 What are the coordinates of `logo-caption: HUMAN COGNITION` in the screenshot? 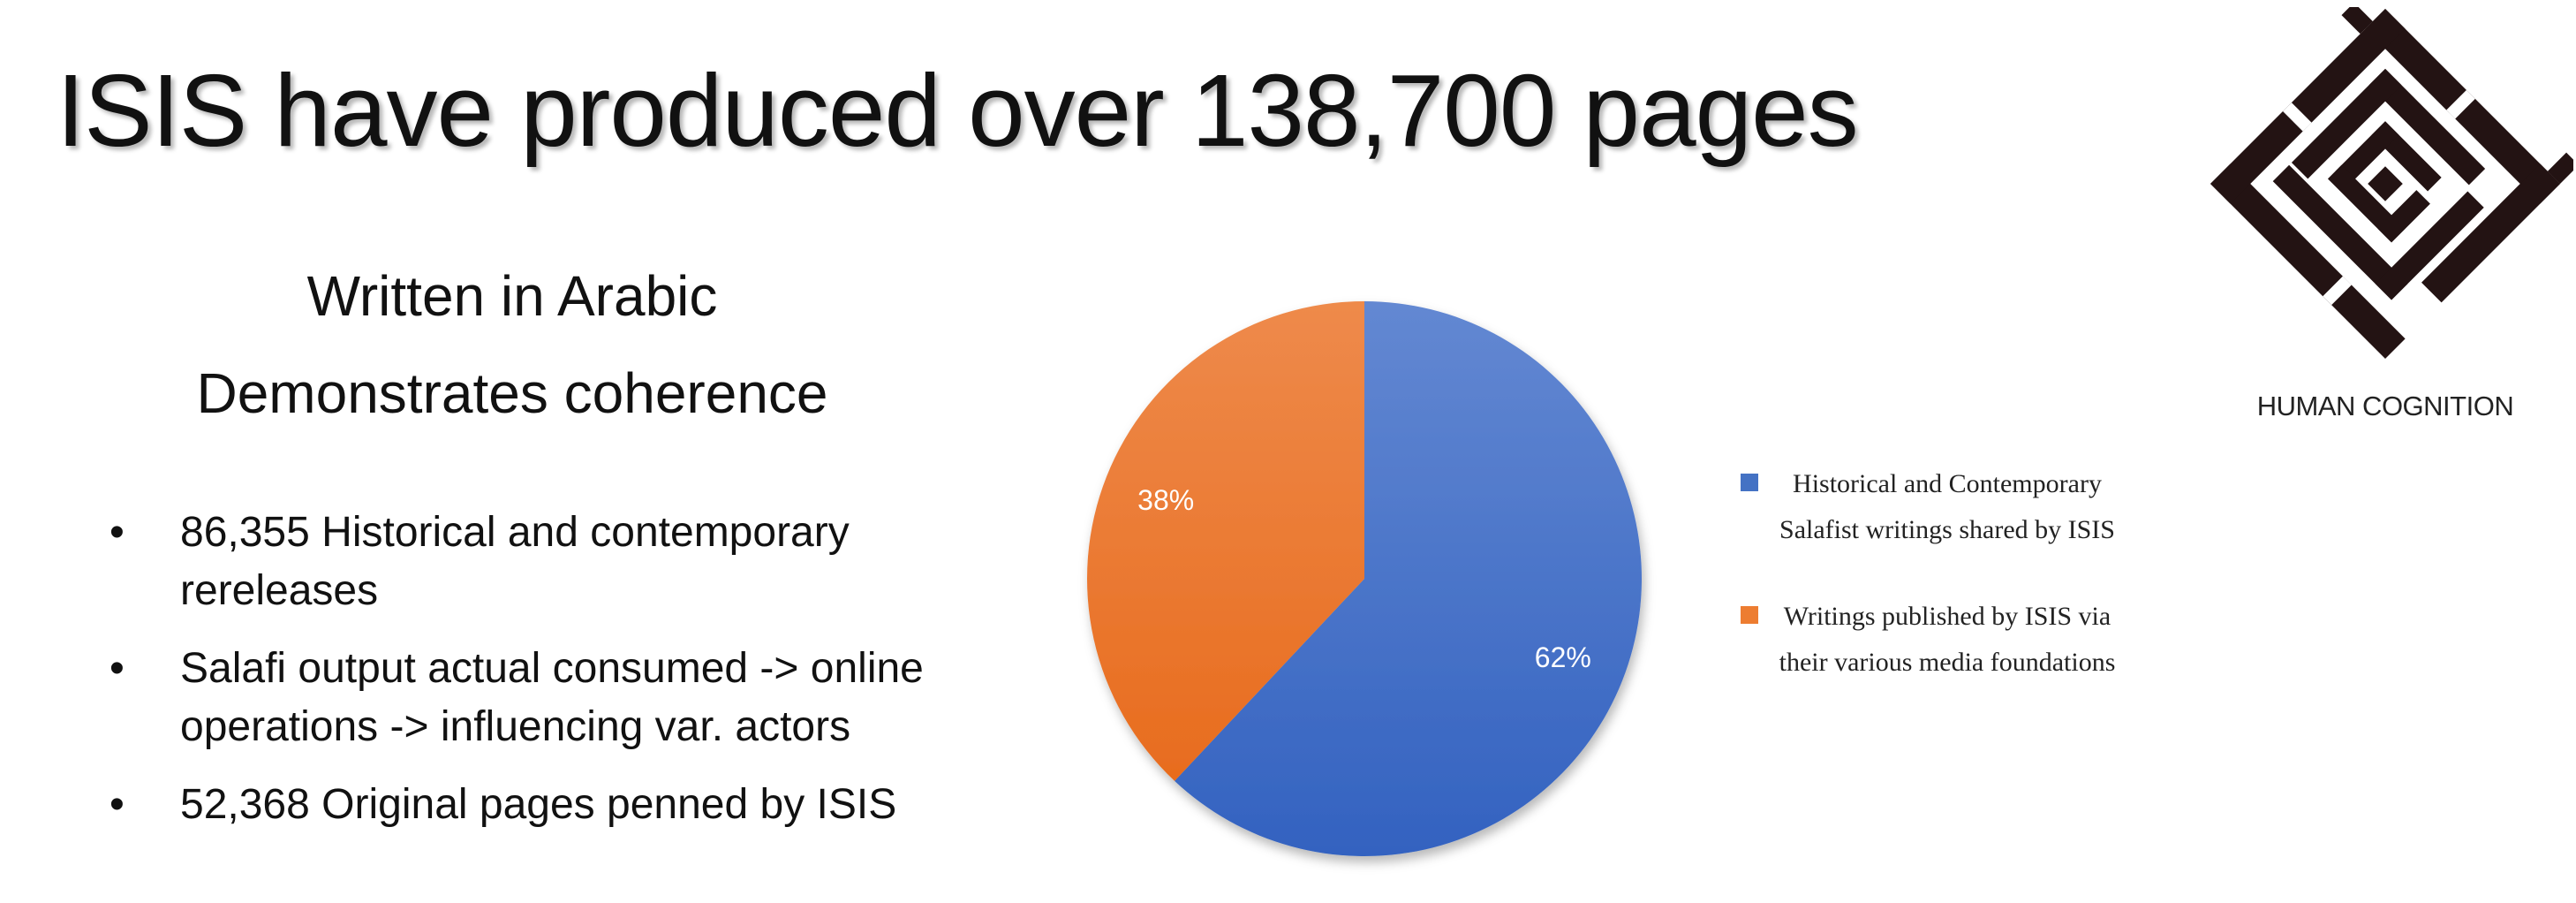 It's located at (2385, 406).